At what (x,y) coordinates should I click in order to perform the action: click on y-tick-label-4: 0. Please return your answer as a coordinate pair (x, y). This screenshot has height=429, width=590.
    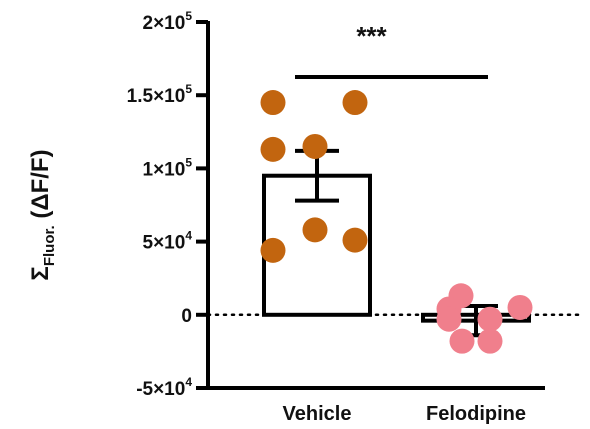
    Looking at the image, I should click on (186, 316).